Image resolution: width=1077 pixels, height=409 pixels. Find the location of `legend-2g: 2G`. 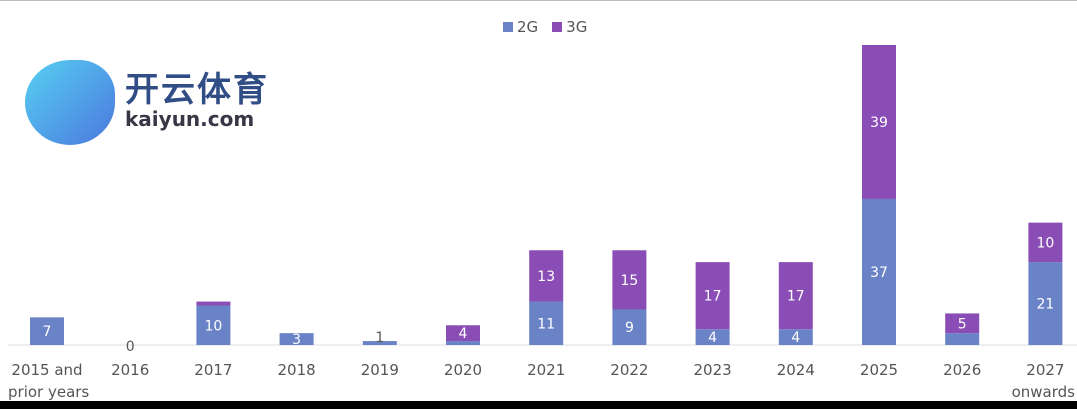

legend-2g: 2G is located at coordinates (520, 27).